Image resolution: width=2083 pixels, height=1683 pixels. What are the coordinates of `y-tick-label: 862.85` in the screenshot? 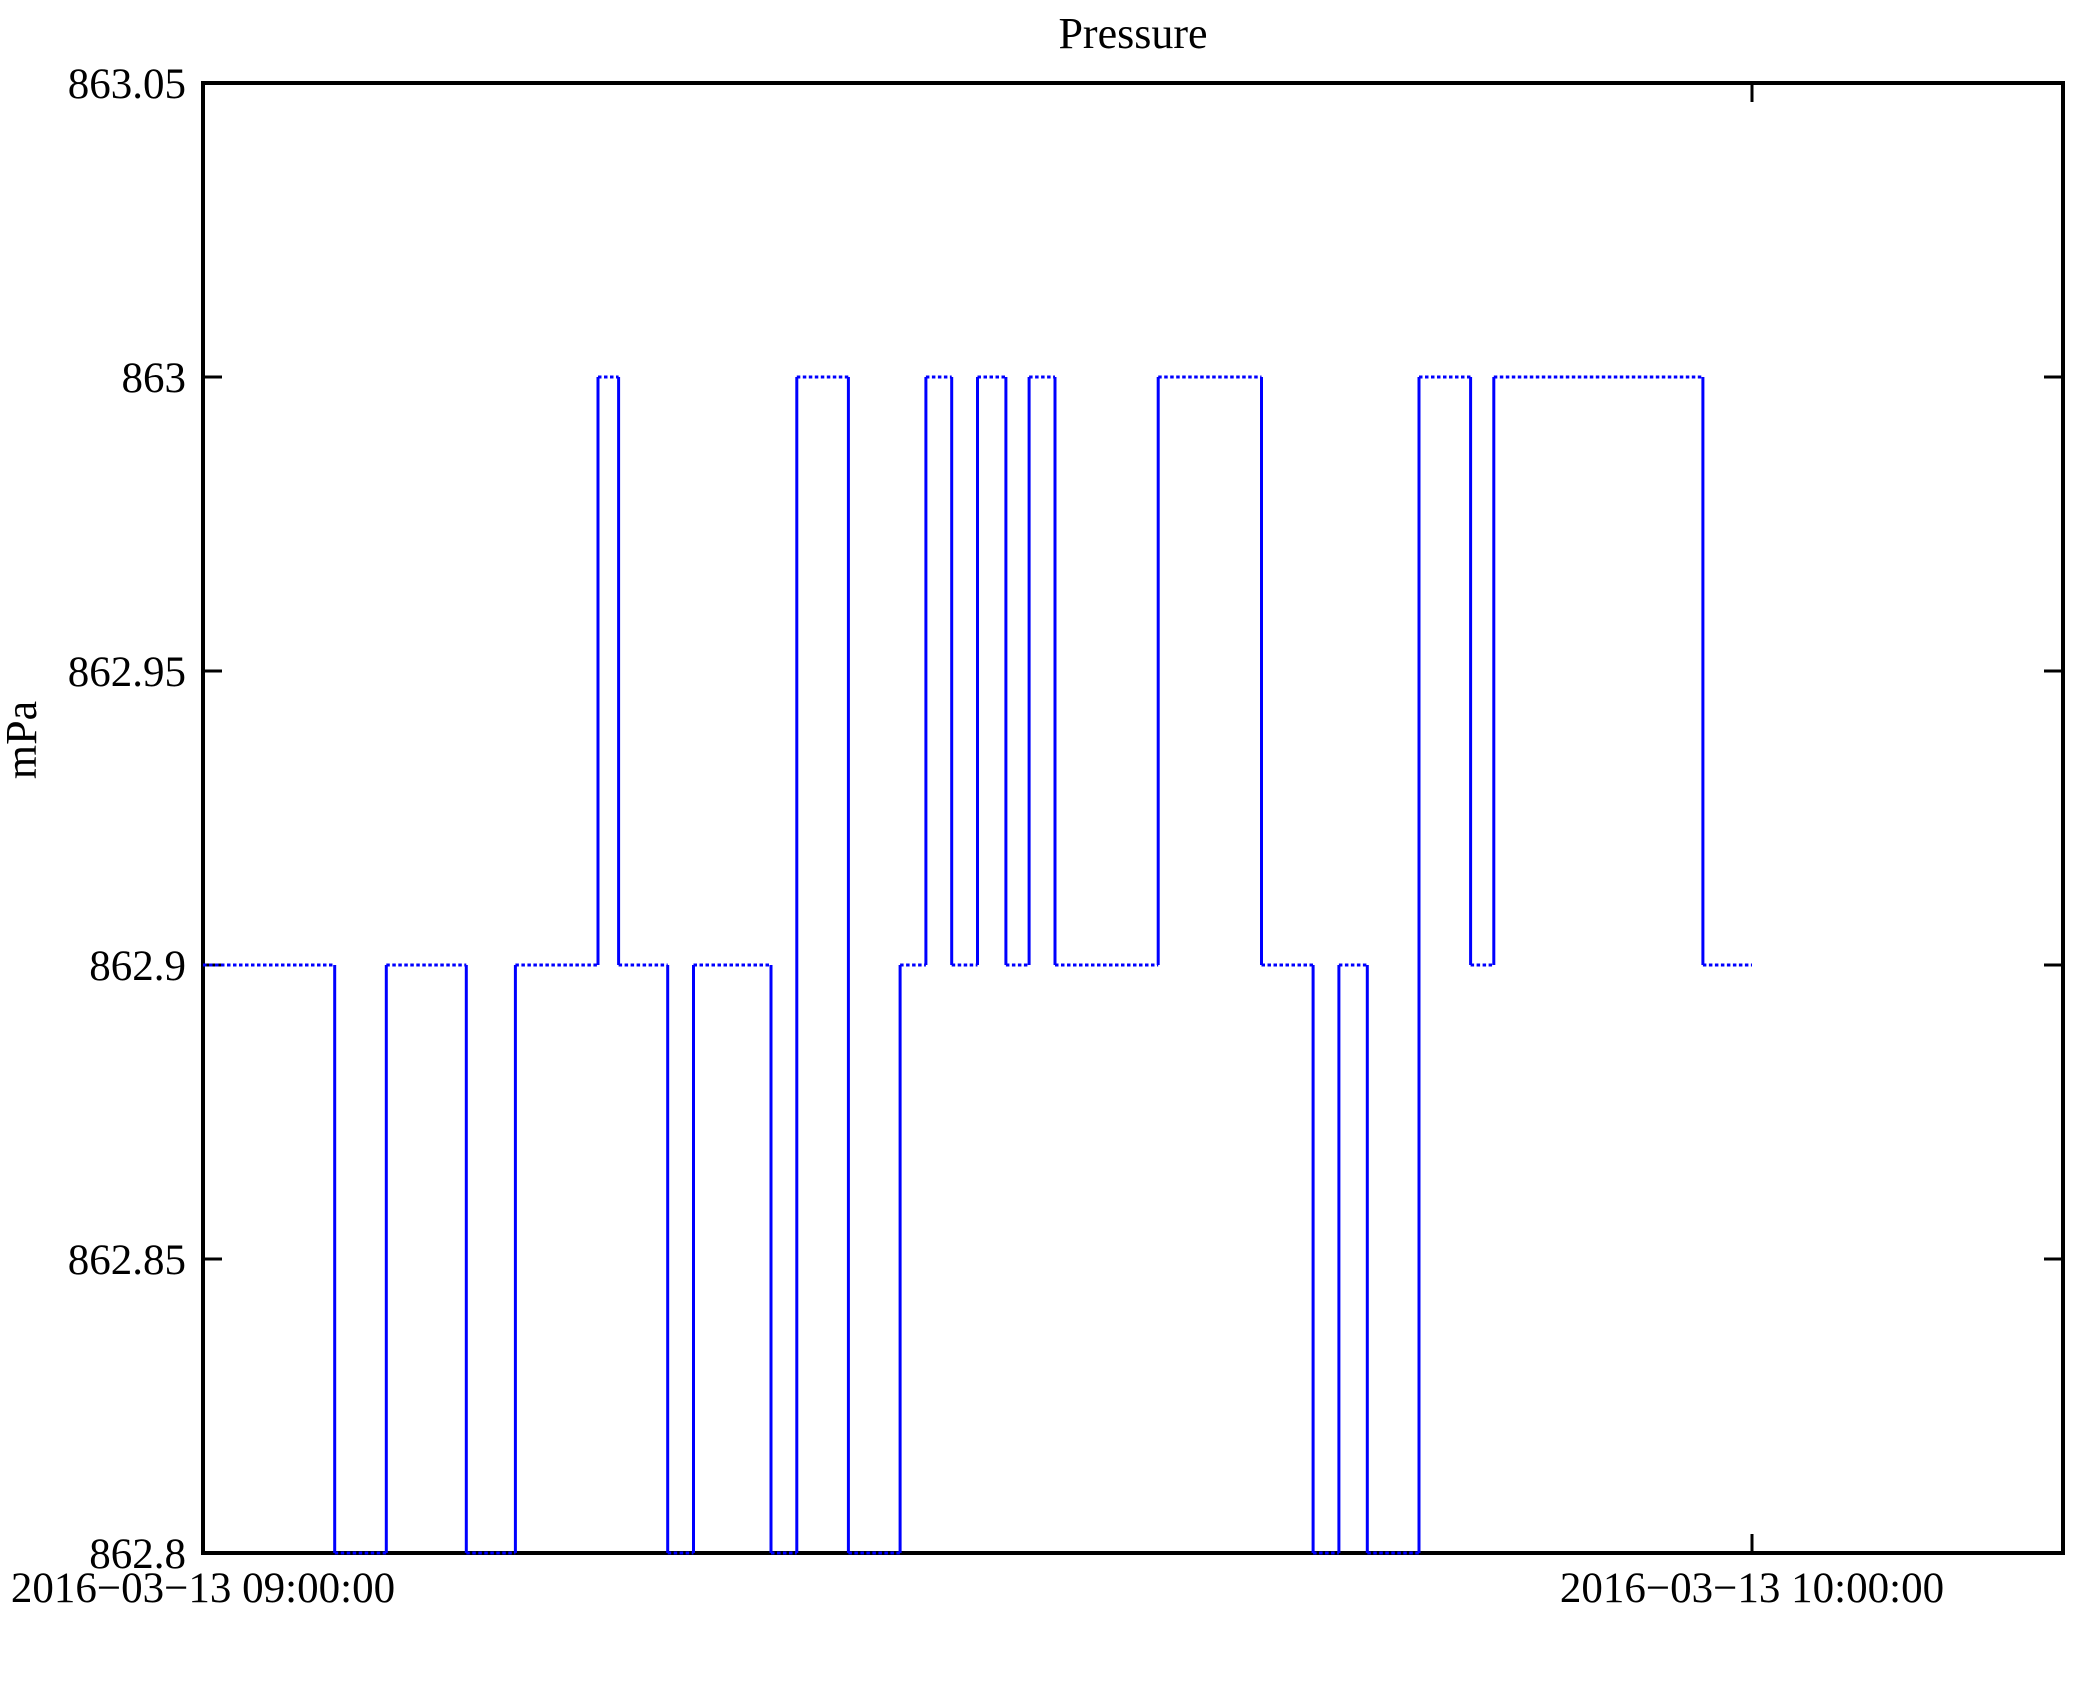 It's located at (127, 1260).